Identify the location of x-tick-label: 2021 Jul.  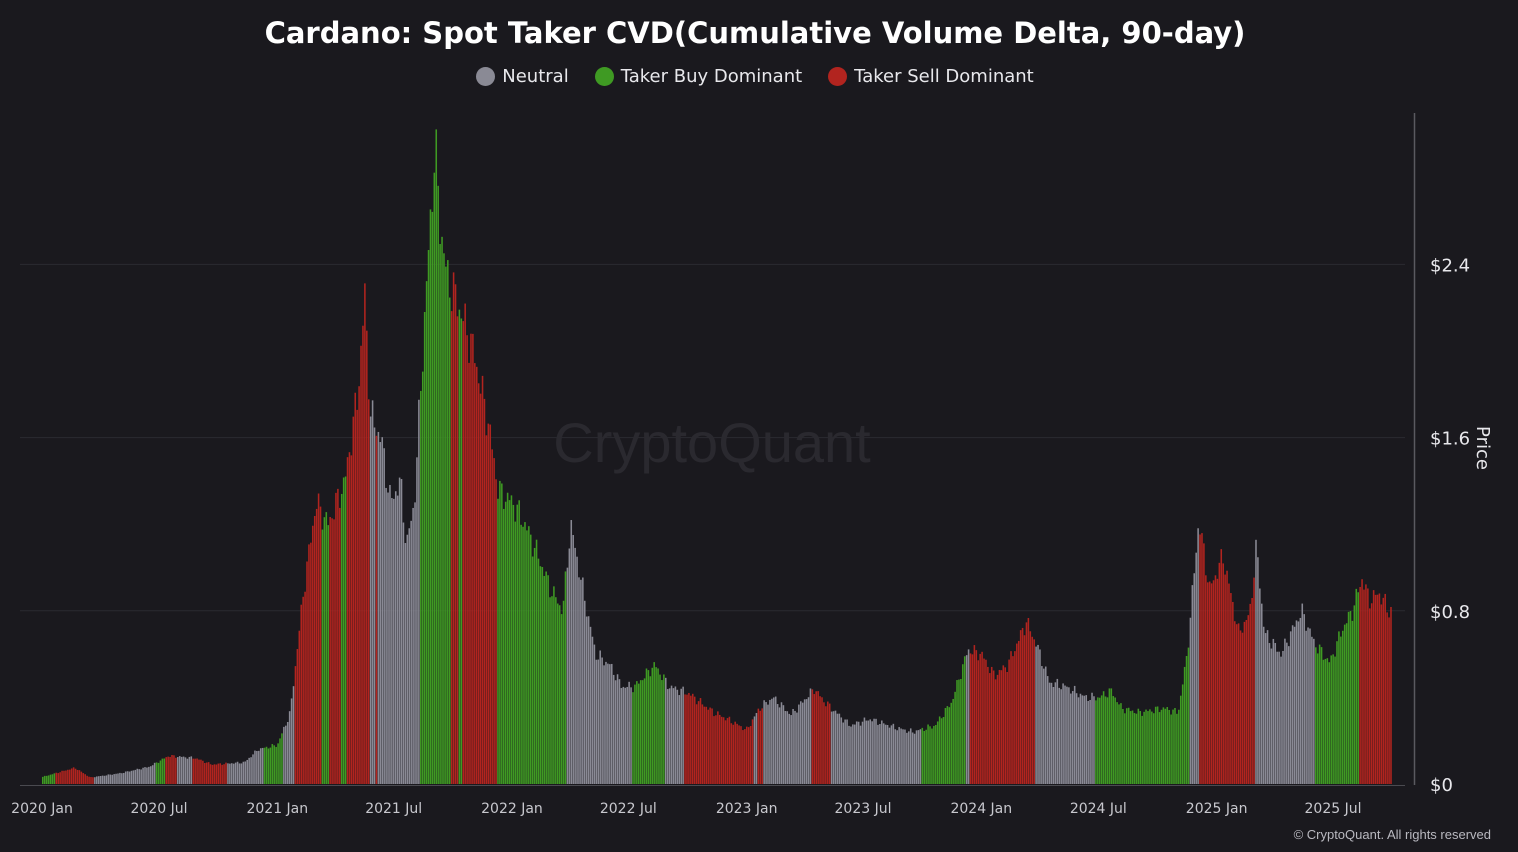
(393, 809).